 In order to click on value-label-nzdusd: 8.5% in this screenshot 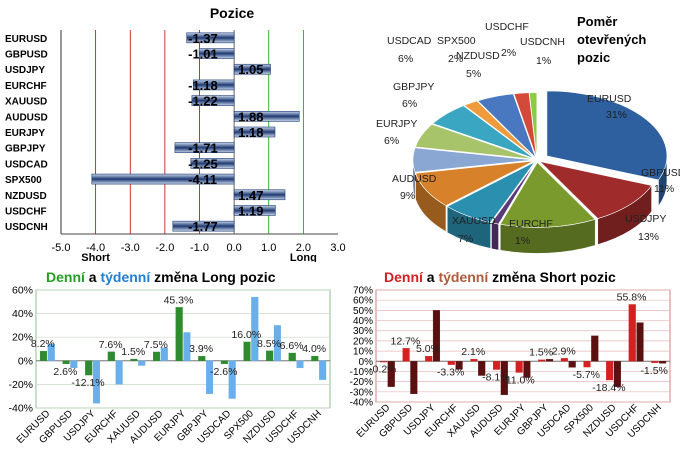, I will do `click(269, 344)`.